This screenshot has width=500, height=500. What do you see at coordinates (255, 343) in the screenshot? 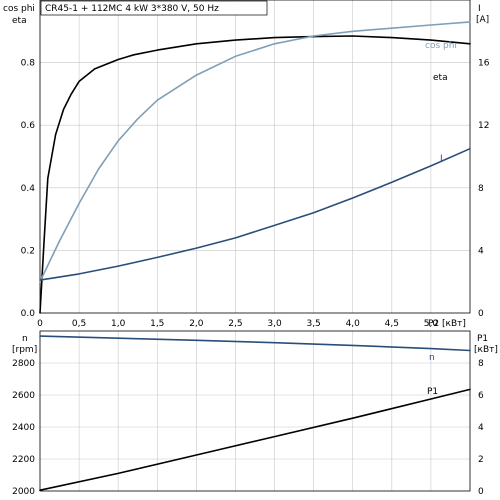
I see `series-line-n` at bounding box center [255, 343].